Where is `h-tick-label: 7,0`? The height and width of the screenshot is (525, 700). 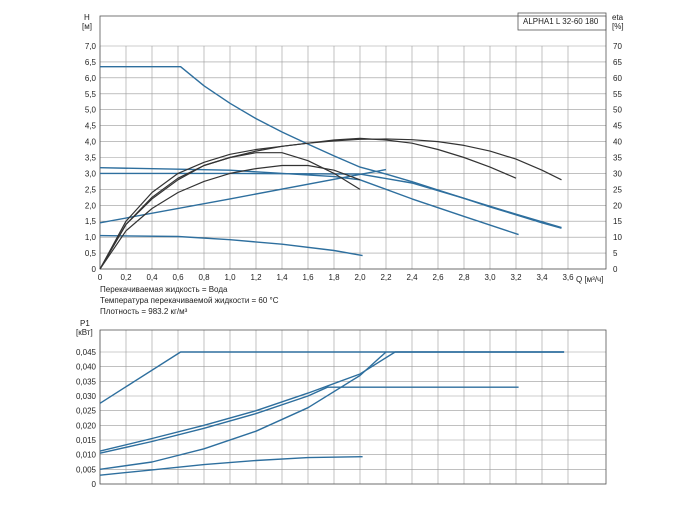
h-tick-label: 7,0 is located at coordinates (91, 46).